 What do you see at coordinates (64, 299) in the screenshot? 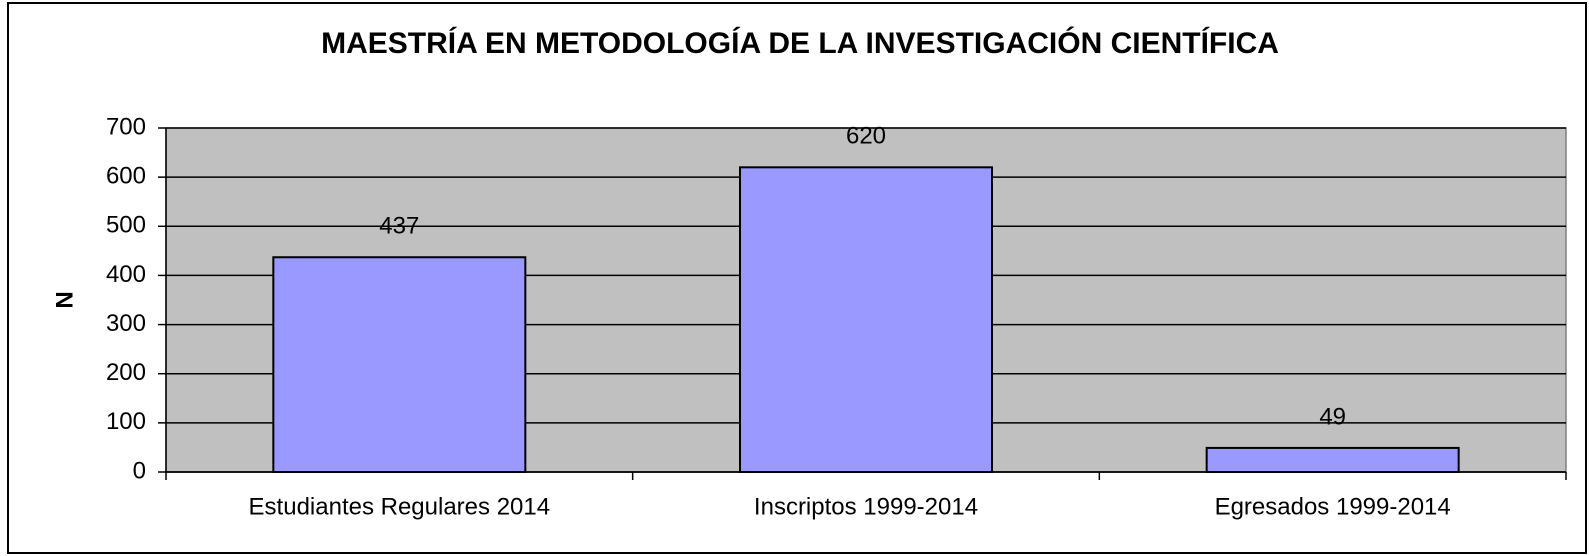
I see `y-axis-label: N` at bounding box center [64, 299].